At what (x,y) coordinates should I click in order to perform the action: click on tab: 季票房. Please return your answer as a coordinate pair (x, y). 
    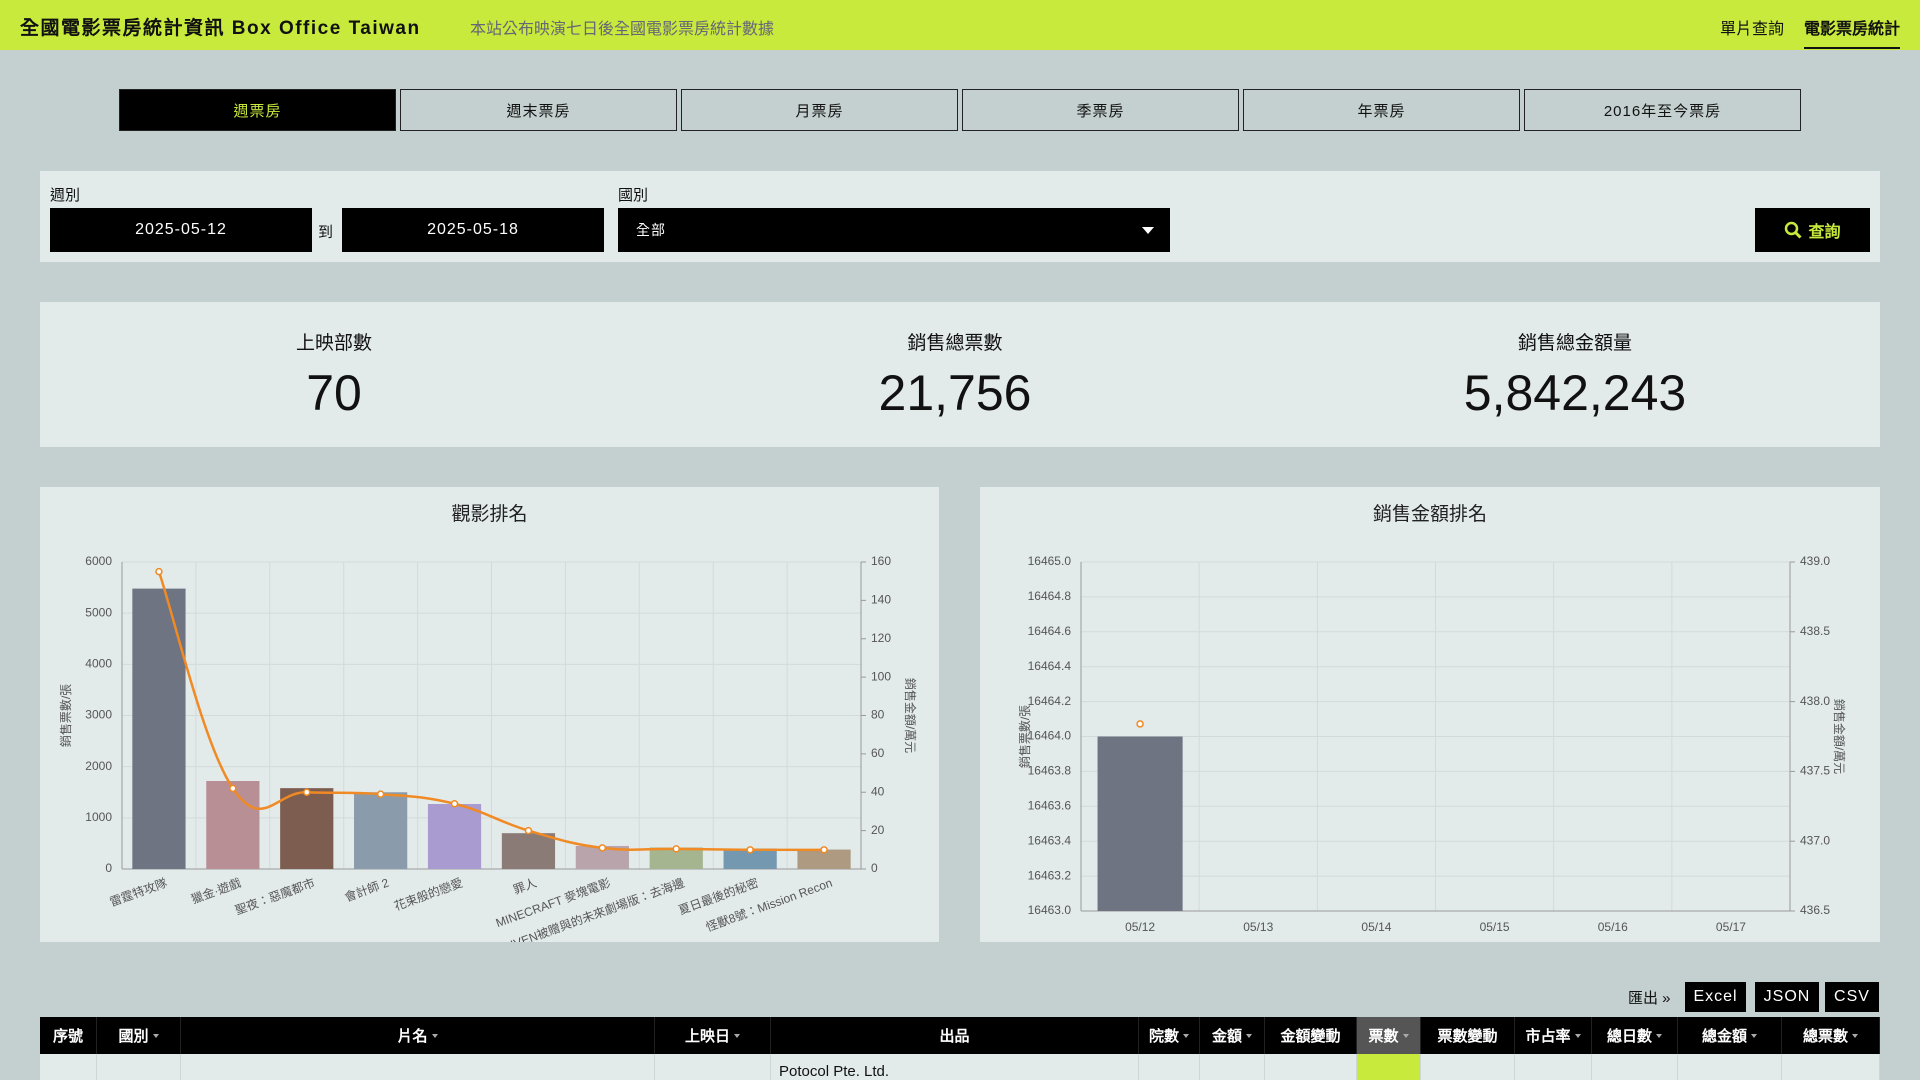
    Looking at the image, I should click on (1100, 110).